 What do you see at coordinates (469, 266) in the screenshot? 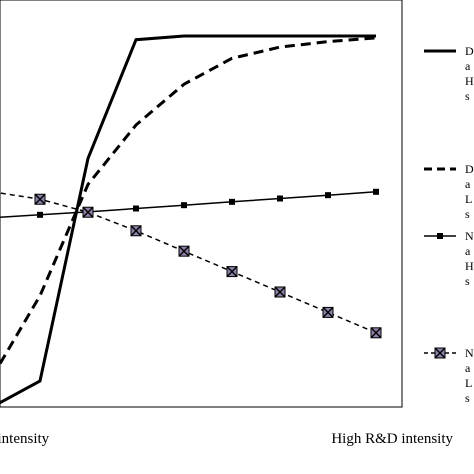
I see `legend-label-3-line-3: H` at bounding box center [469, 266].